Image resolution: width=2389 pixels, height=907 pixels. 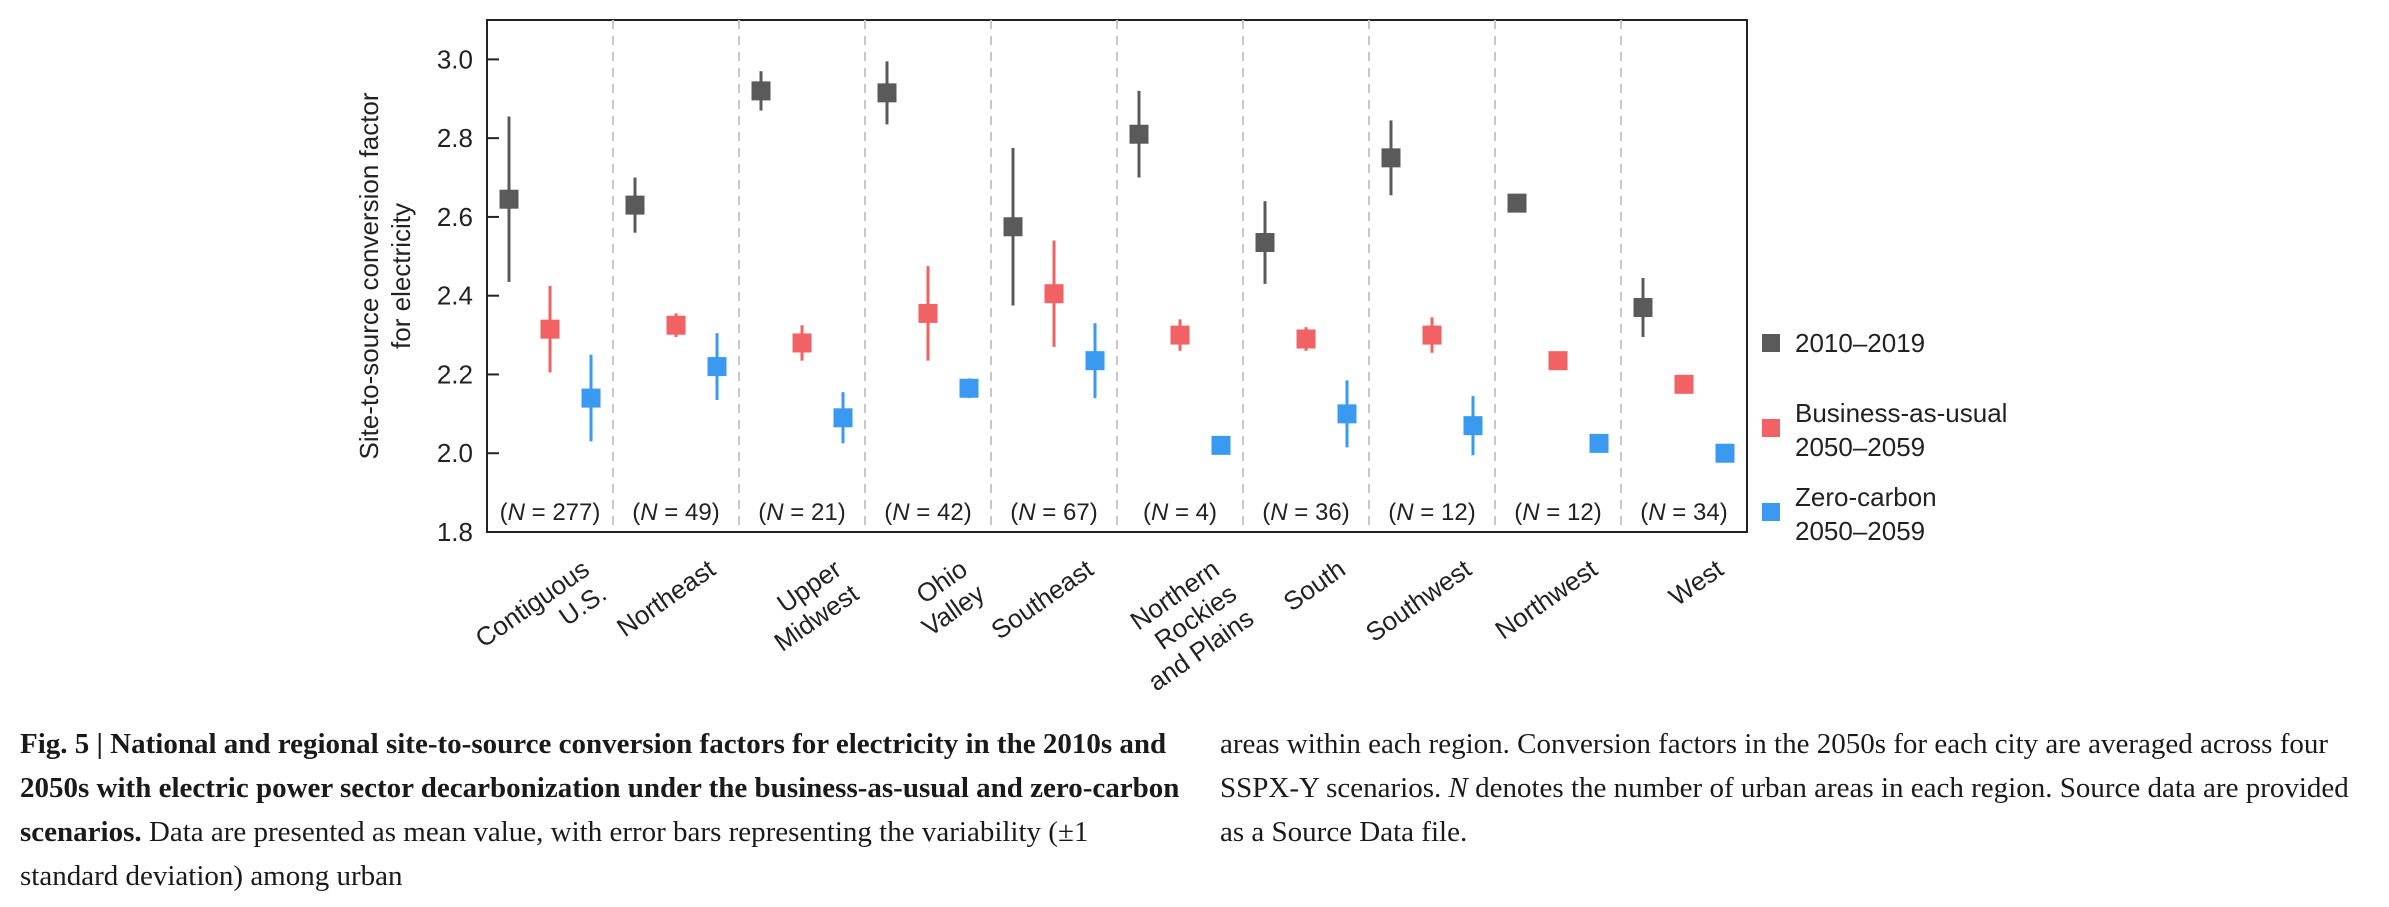 What do you see at coordinates (1866, 497) in the screenshot?
I see `legend-label-line: Zero-carbon` at bounding box center [1866, 497].